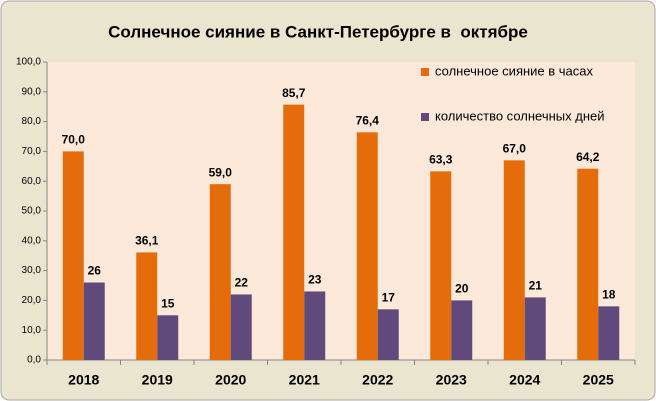 Image resolution: width=656 pixels, height=401 pixels. What do you see at coordinates (315, 280) in the screenshot?
I see `value-label: 23` at bounding box center [315, 280].